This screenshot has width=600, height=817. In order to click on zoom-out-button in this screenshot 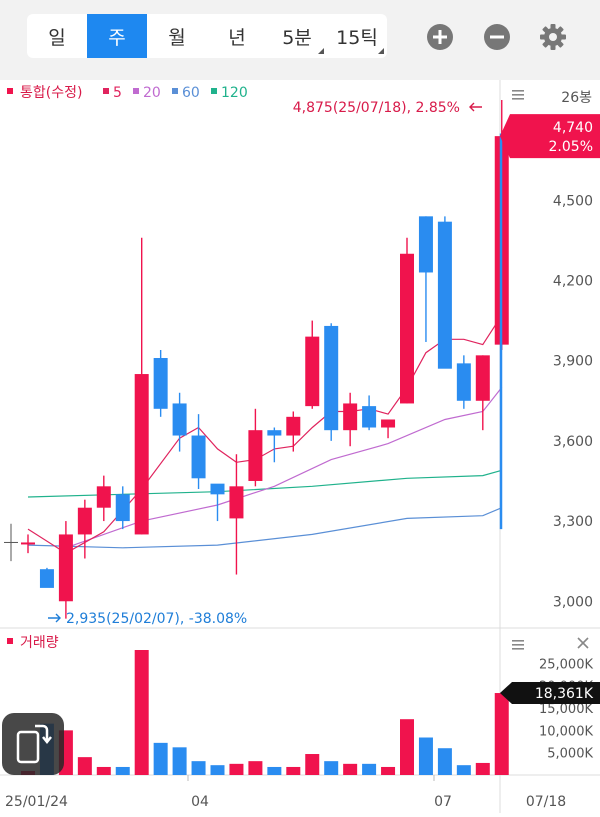, I will do `click(497, 37)`.